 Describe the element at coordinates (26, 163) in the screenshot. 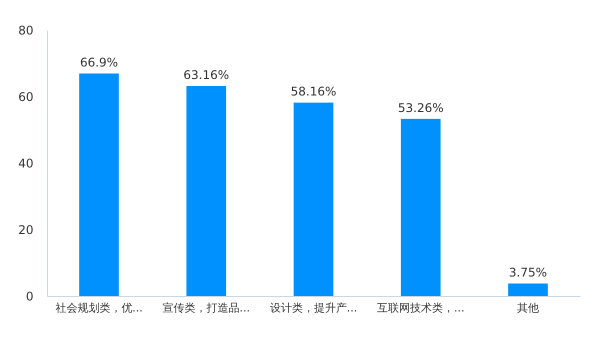

I see `y-tick-label: 40` at that location.